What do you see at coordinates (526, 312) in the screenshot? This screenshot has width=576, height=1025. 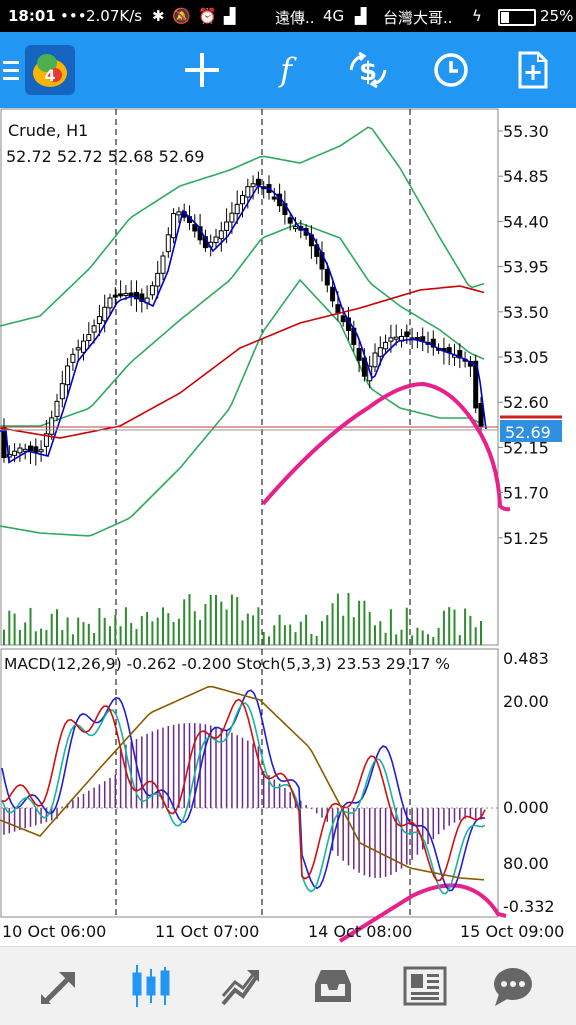 I see `price-tick-label: 53.50` at bounding box center [526, 312].